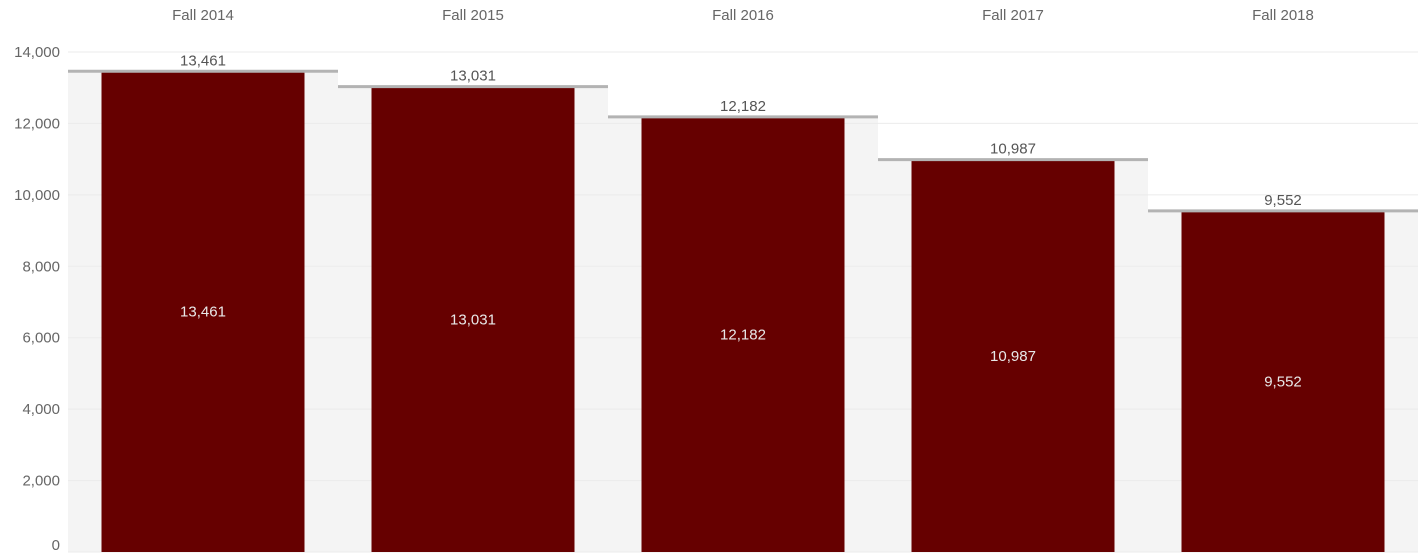  What do you see at coordinates (1013, 15) in the screenshot?
I see `x-category-label: Fall 2017` at bounding box center [1013, 15].